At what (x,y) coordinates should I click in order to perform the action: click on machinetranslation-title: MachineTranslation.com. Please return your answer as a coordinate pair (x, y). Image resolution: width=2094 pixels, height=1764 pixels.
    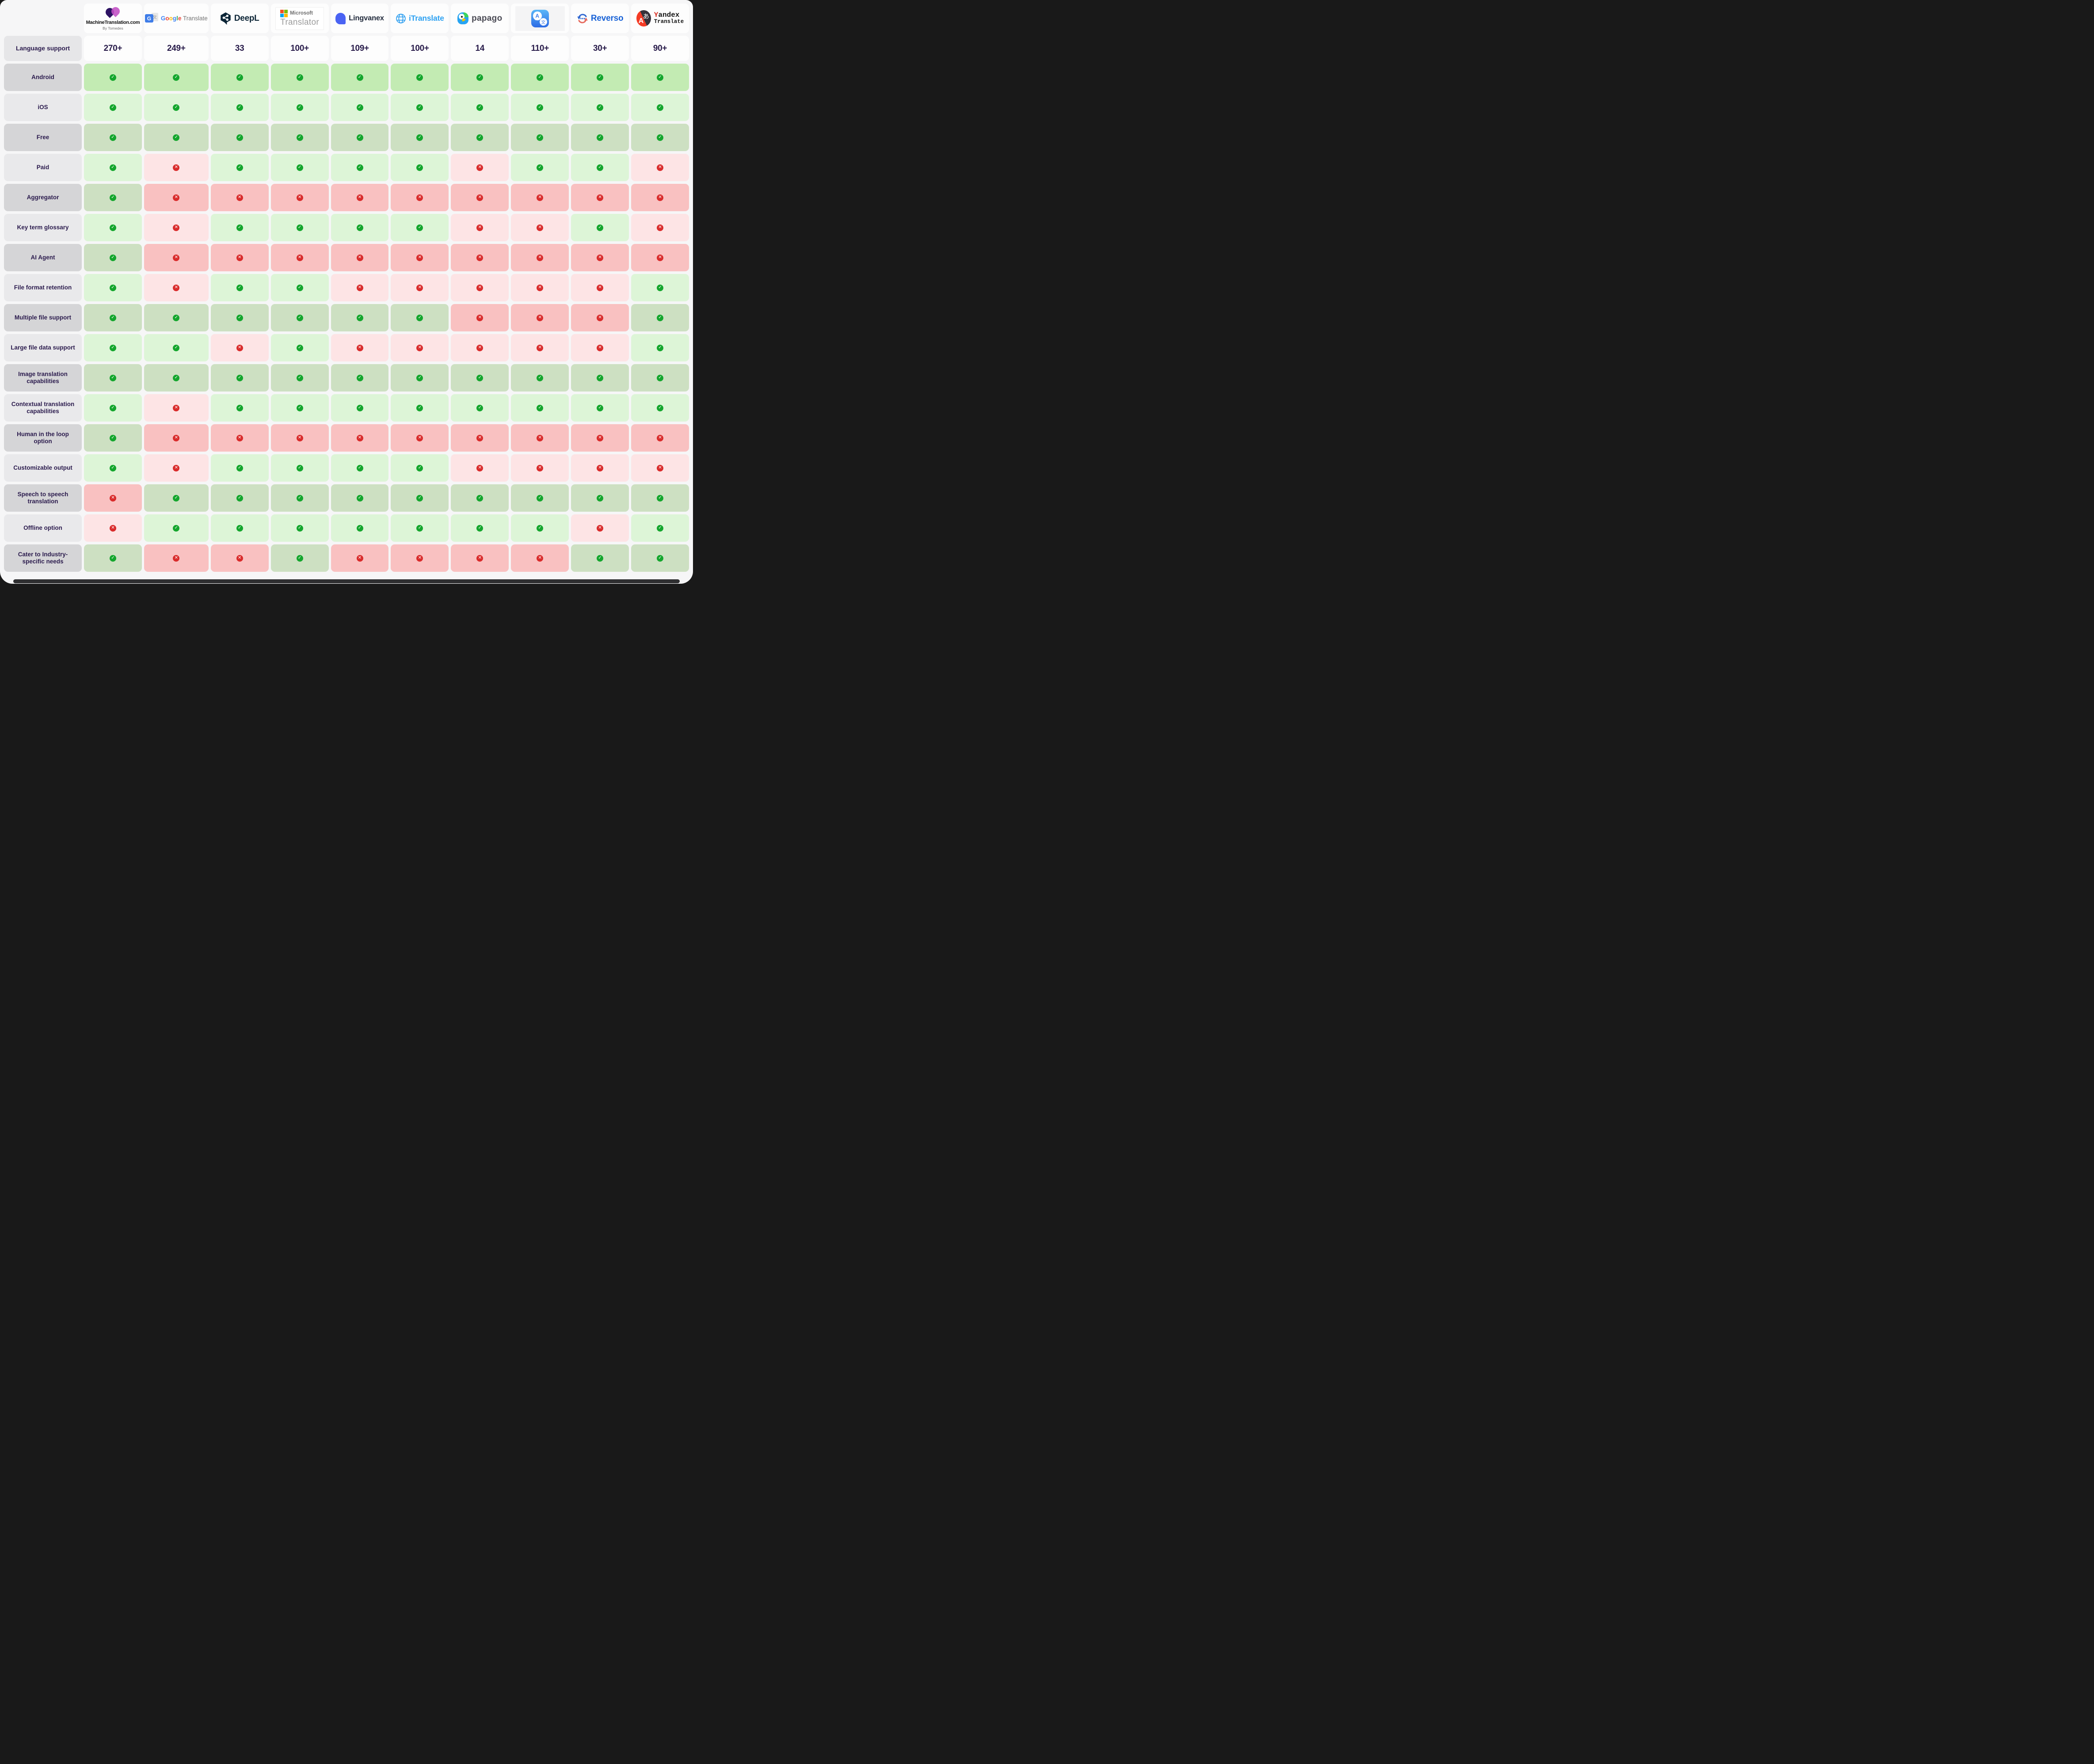
    Looking at the image, I should click on (113, 23).